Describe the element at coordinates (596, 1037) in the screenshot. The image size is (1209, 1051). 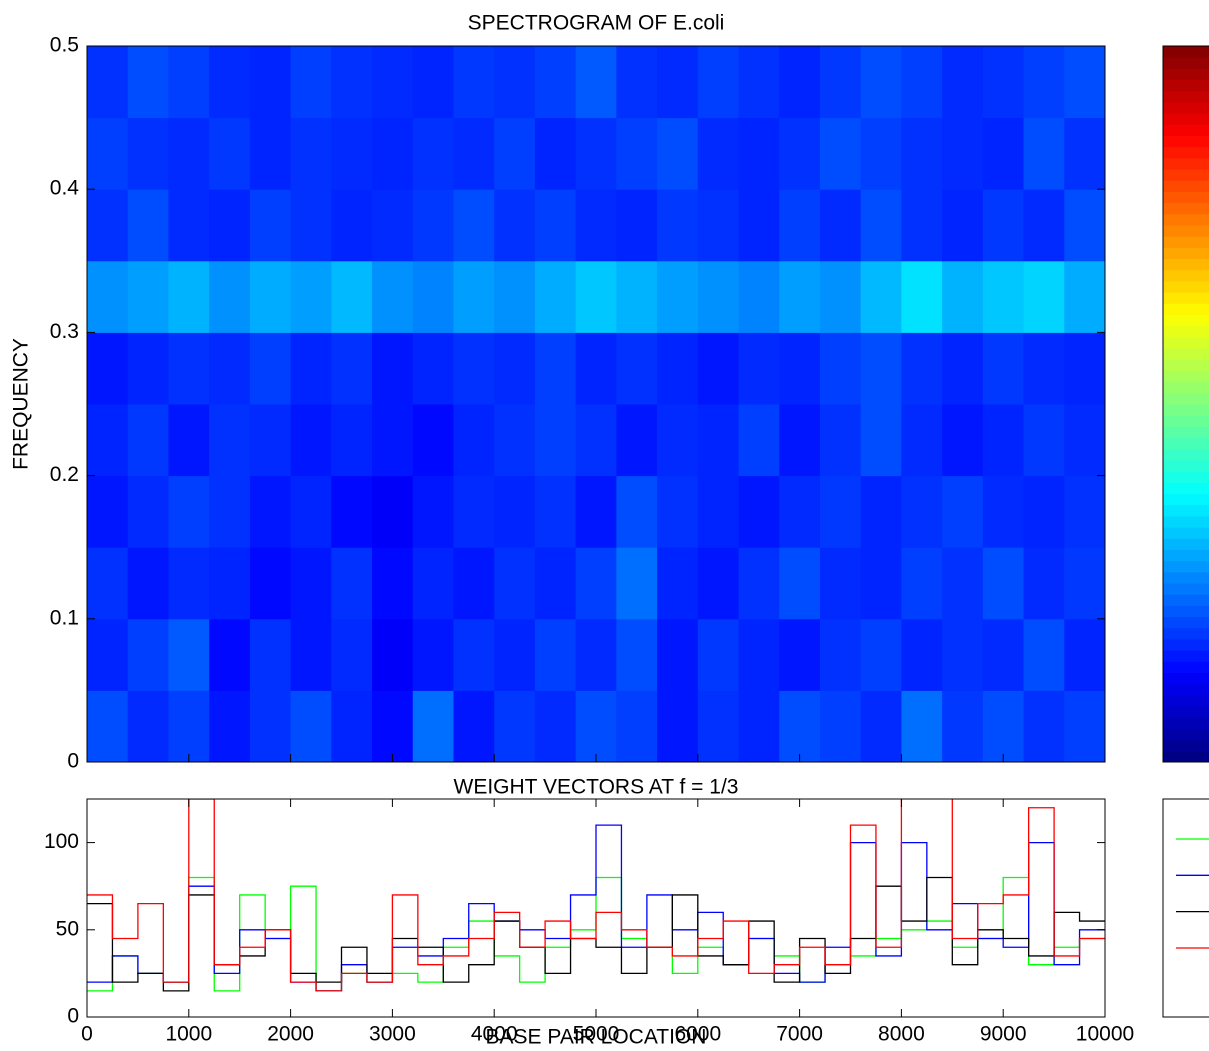
I see `x-axis-label: BASE PAIR LOCATION` at that location.